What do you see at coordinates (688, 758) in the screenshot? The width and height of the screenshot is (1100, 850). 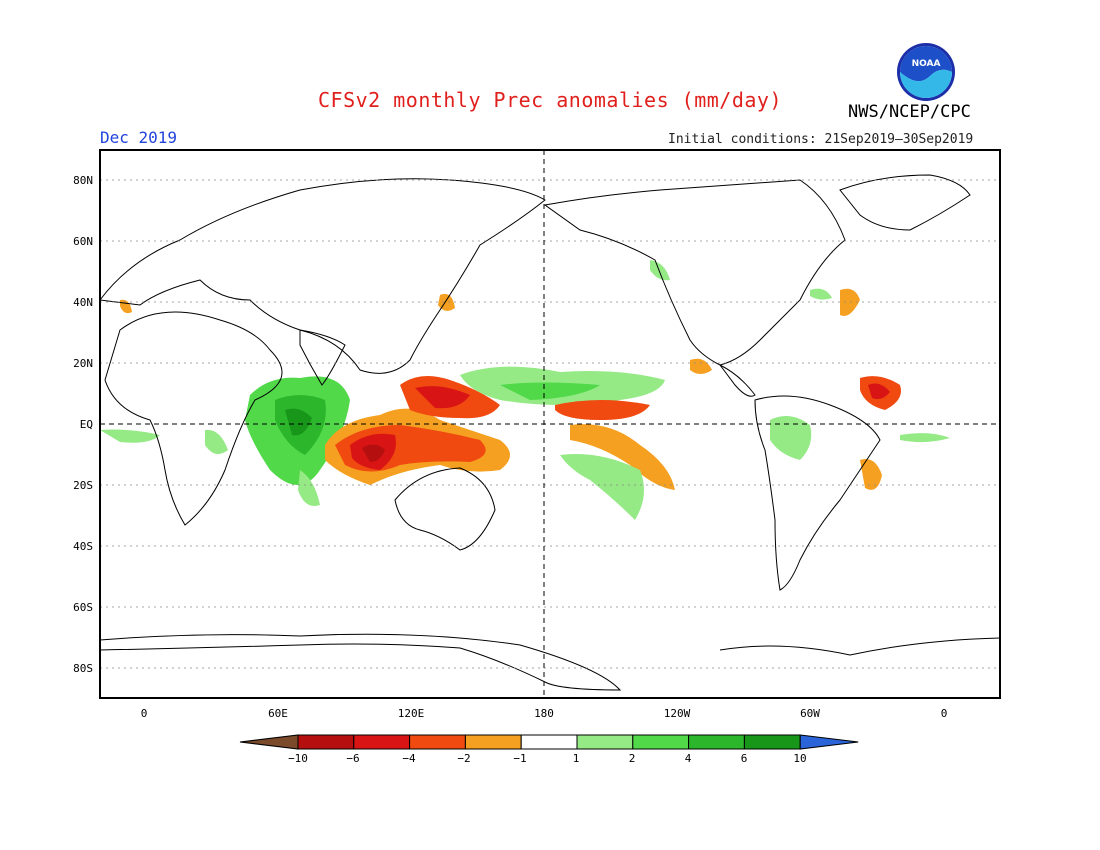 I see `colorbar-tick: 4` at bounding box center [688, 758].